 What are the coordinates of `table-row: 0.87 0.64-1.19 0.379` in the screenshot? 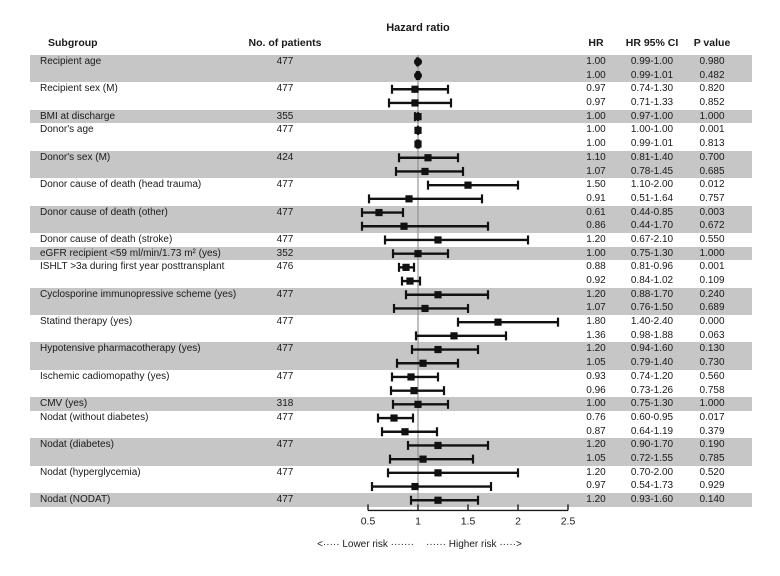 It's located at (391, 432).